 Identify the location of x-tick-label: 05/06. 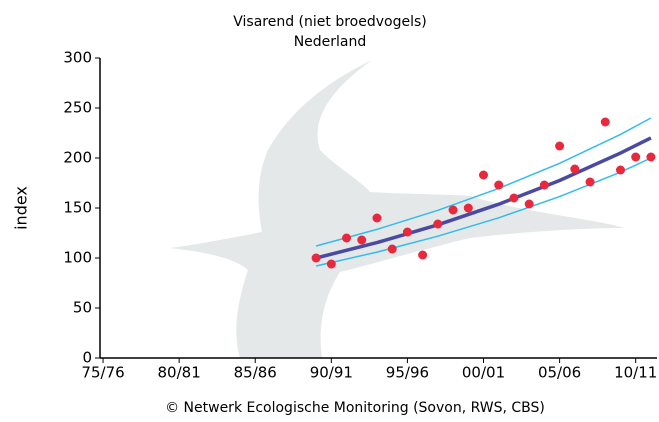
(559, 373).